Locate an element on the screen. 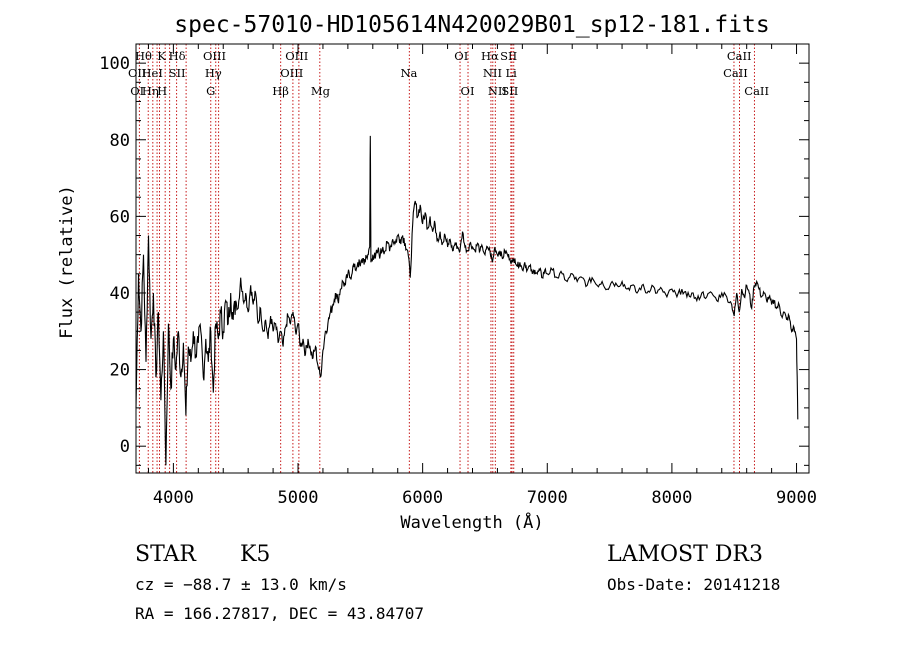 The height and width of the screenshot is (649, 900). y-tick-label: 20 is located at coordinates (120, 371).